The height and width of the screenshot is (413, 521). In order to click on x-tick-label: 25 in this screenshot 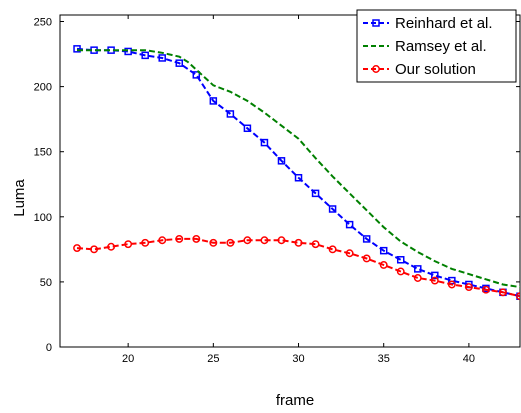, I will do `click(213, 359)`.